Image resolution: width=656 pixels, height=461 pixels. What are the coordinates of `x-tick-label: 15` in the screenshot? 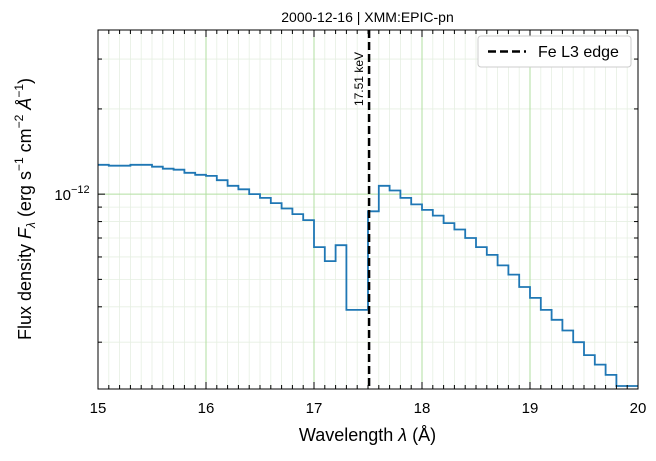 It's located at (98, 408).